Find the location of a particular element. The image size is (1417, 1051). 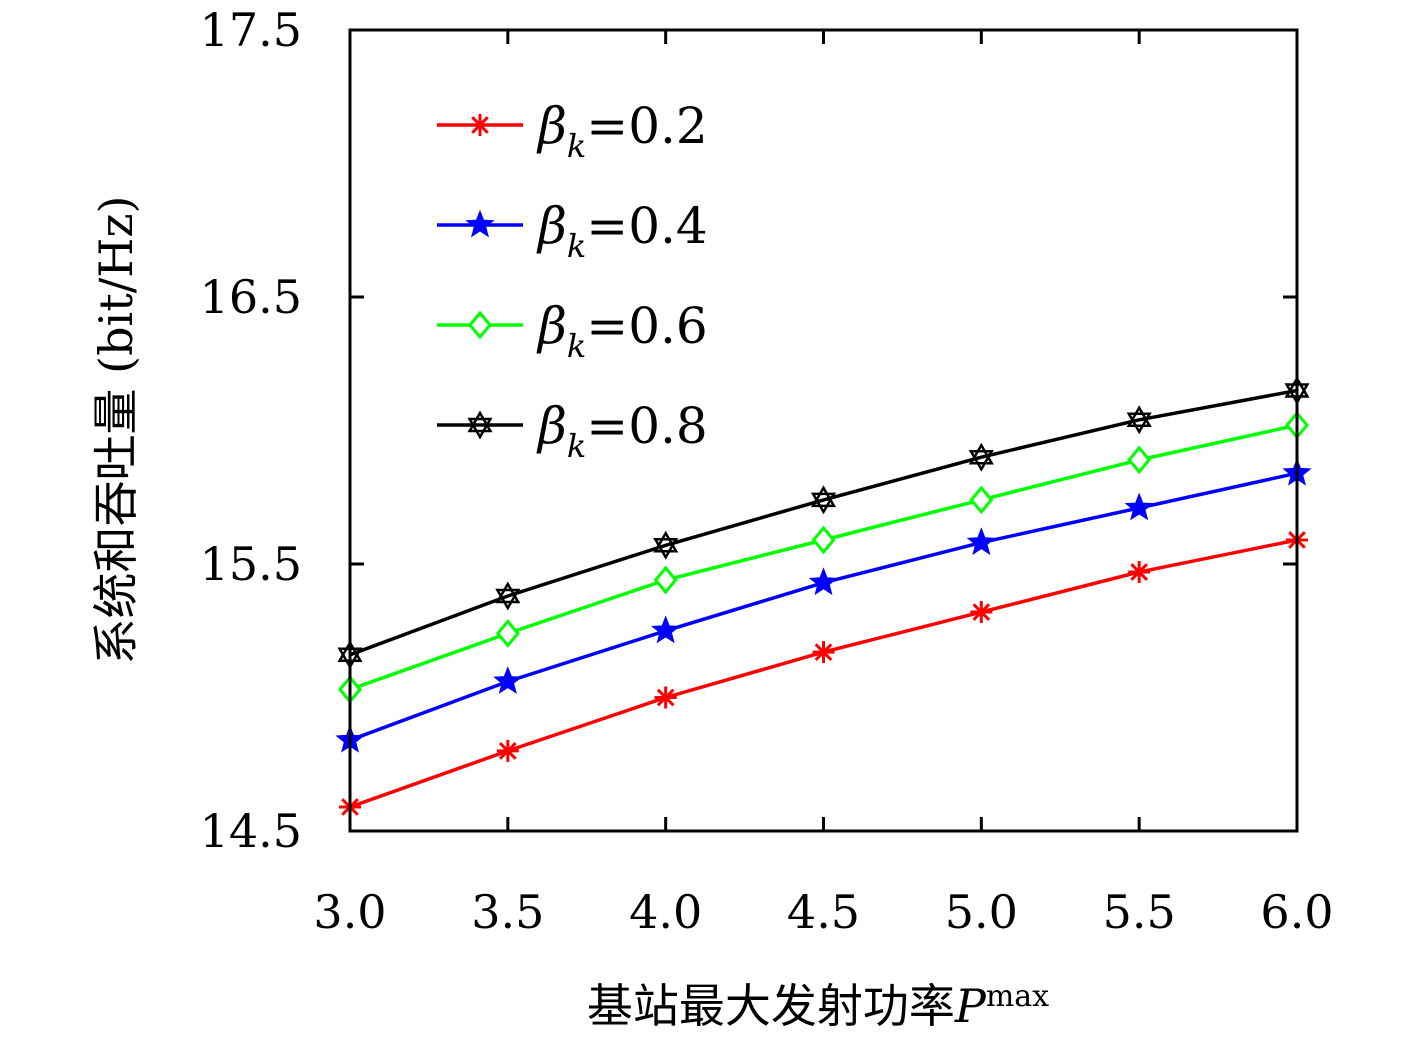

legend-item-2: βk=0.6 is located at coordinates (572, 331).